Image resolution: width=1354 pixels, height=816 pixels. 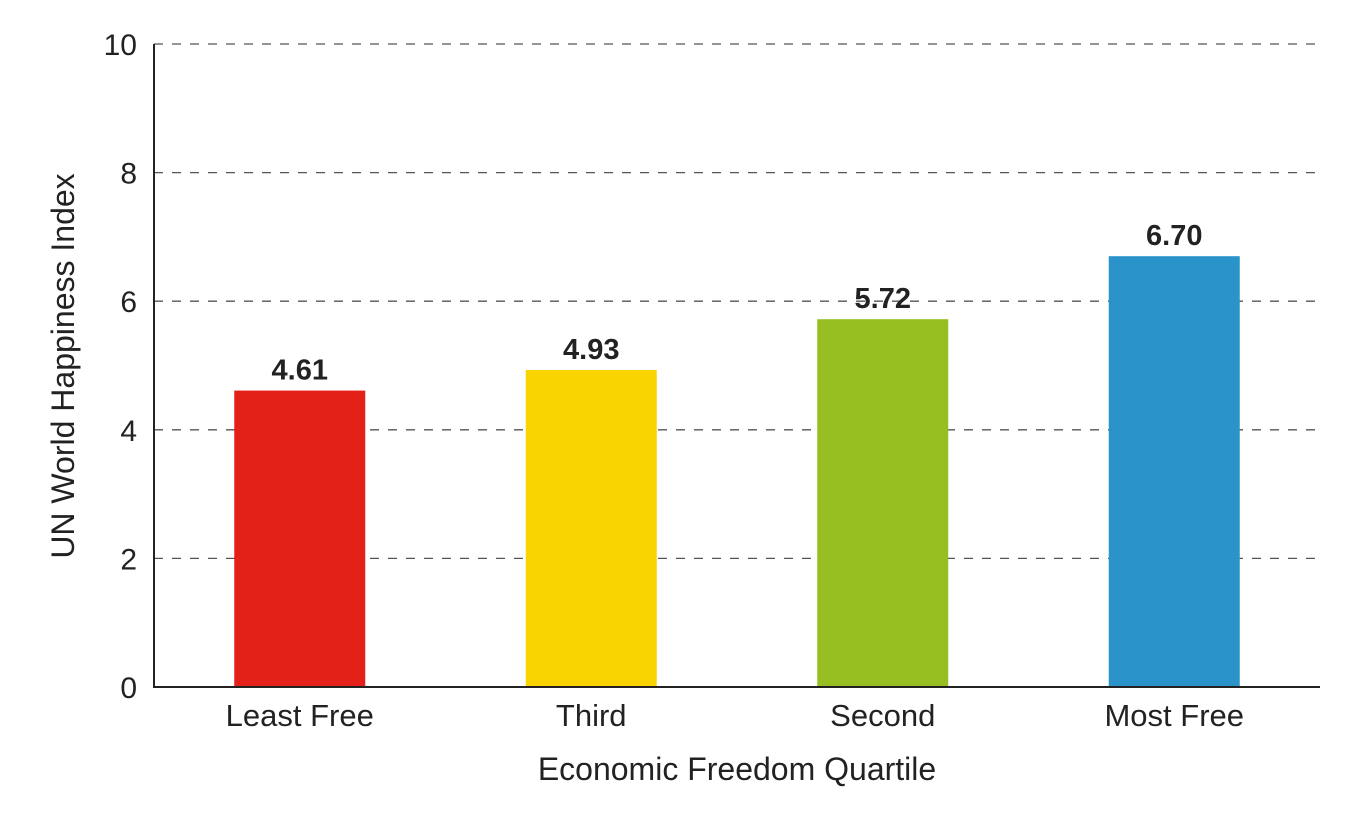 What do you see at coordinates (120, 45) in the screenshot?
I see `y-tick-label: 10` at bounding box center [120, 45].